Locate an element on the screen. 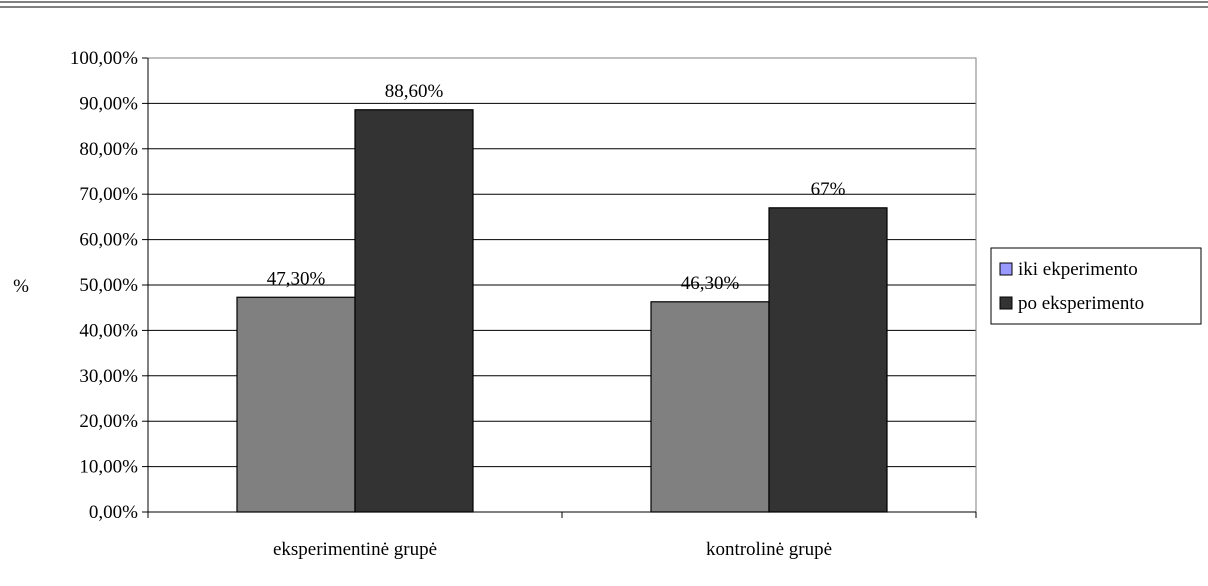 This screenshot has height=586, width=1208. legend-box is located at coordinates (1096, 286).